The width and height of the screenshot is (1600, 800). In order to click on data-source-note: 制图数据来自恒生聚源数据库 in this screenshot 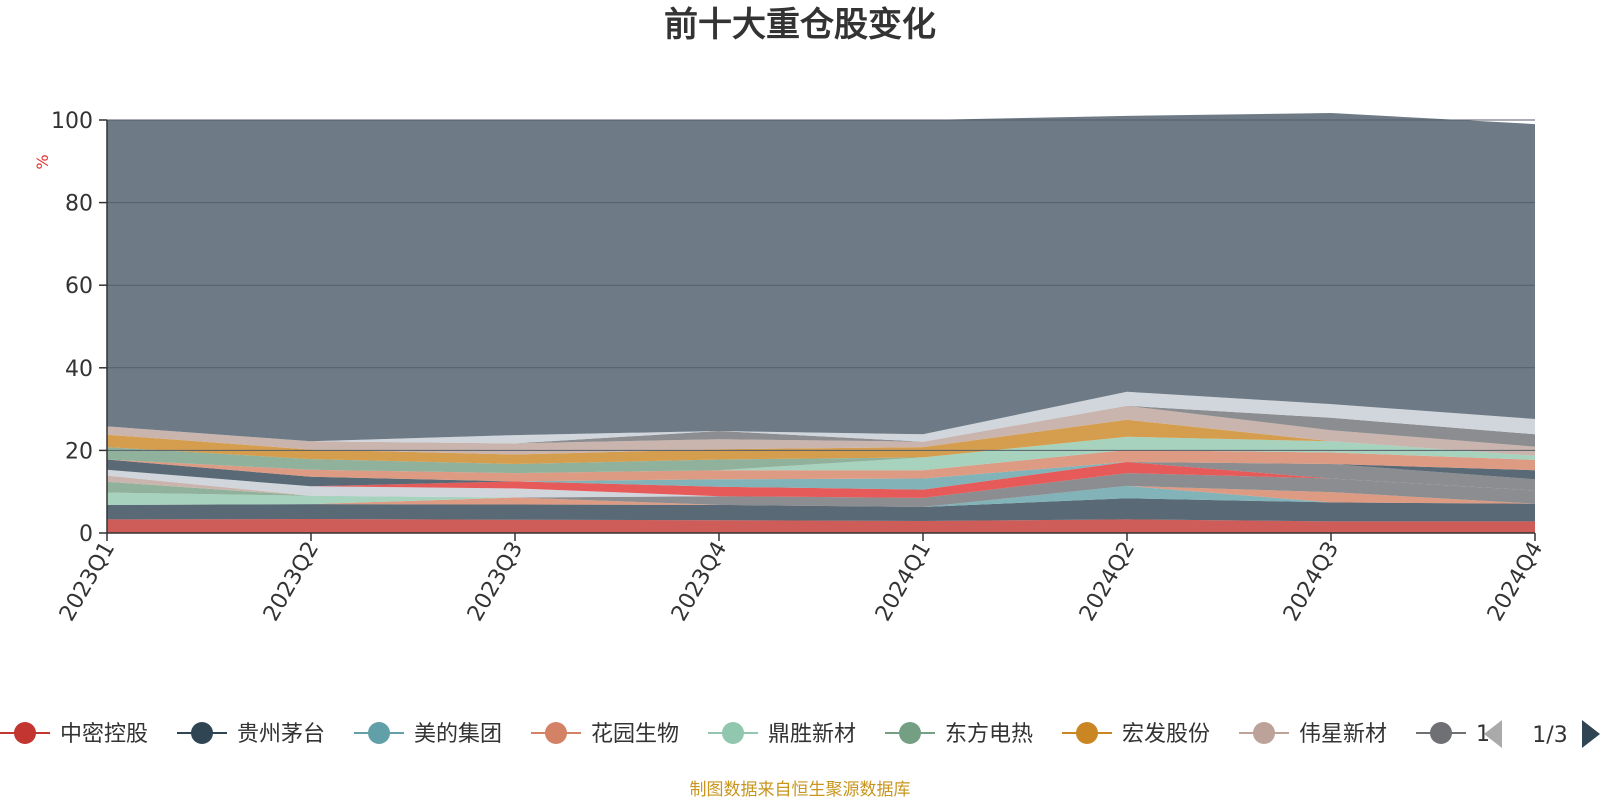, I will do `click(800, 790)`.